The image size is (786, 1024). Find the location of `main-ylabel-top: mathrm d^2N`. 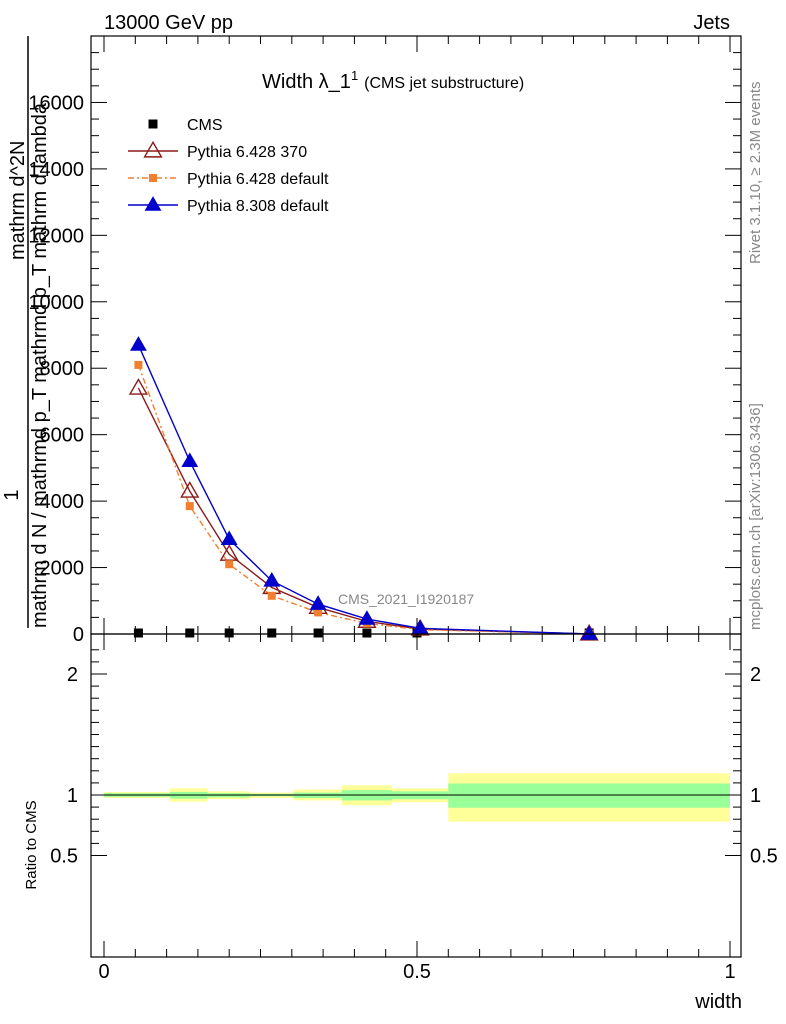

main-ylabel-top: mathrm d^2N is located at coordinates (18, 200).